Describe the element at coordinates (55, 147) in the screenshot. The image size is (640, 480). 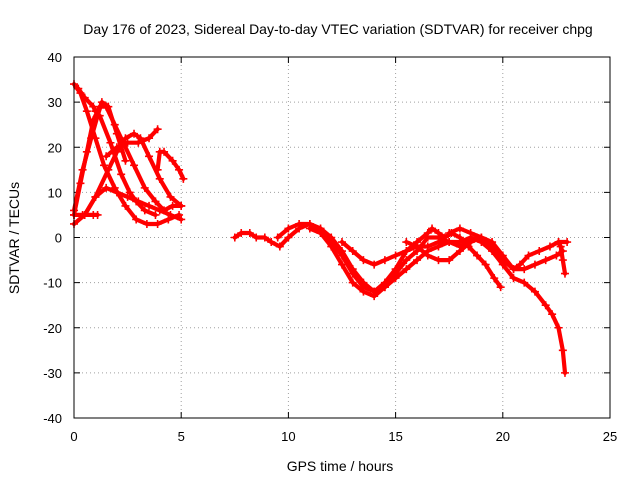
I see `y-tick-label: 20` at that location.